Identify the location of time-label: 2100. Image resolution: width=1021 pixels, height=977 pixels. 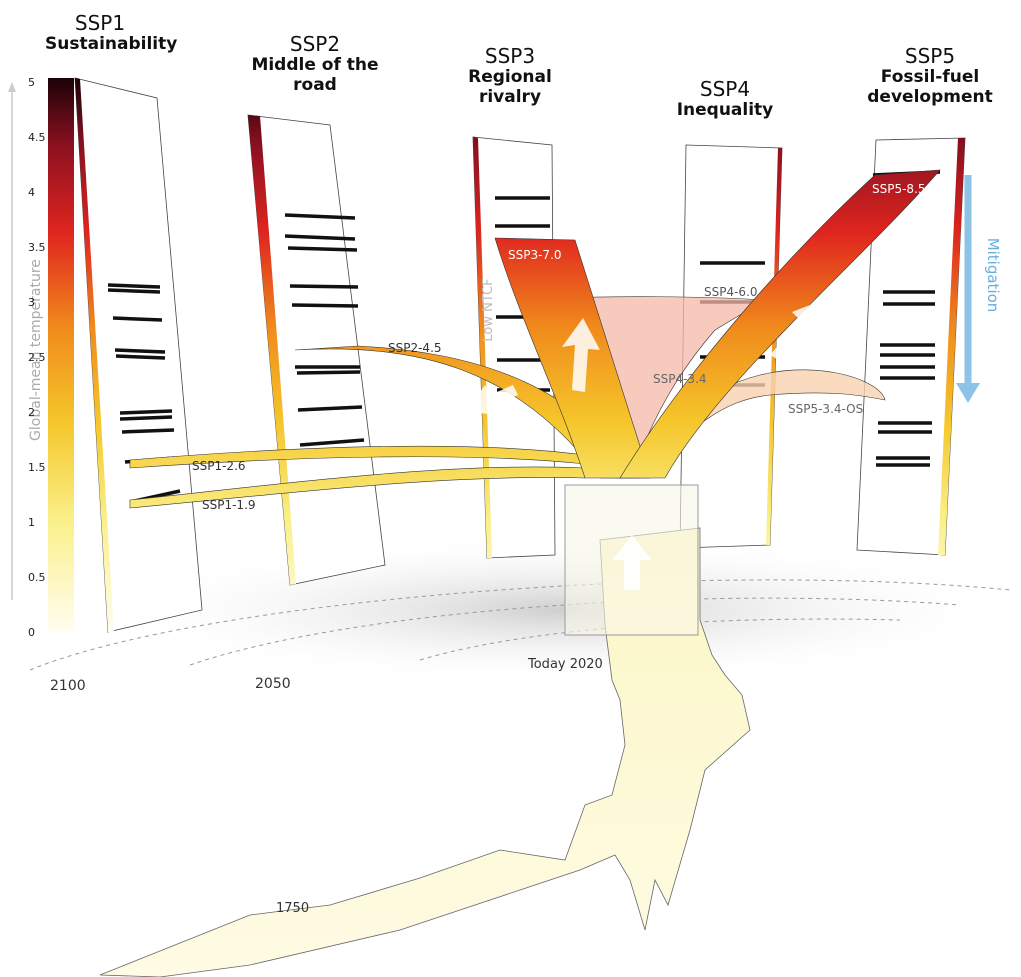
(68, 686).